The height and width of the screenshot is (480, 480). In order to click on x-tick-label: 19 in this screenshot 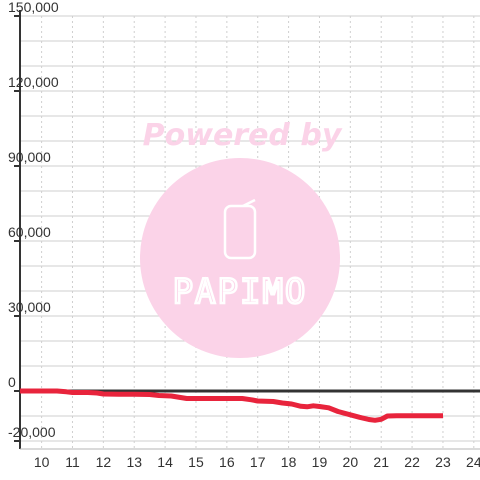, I will do `click(320, 462)`.